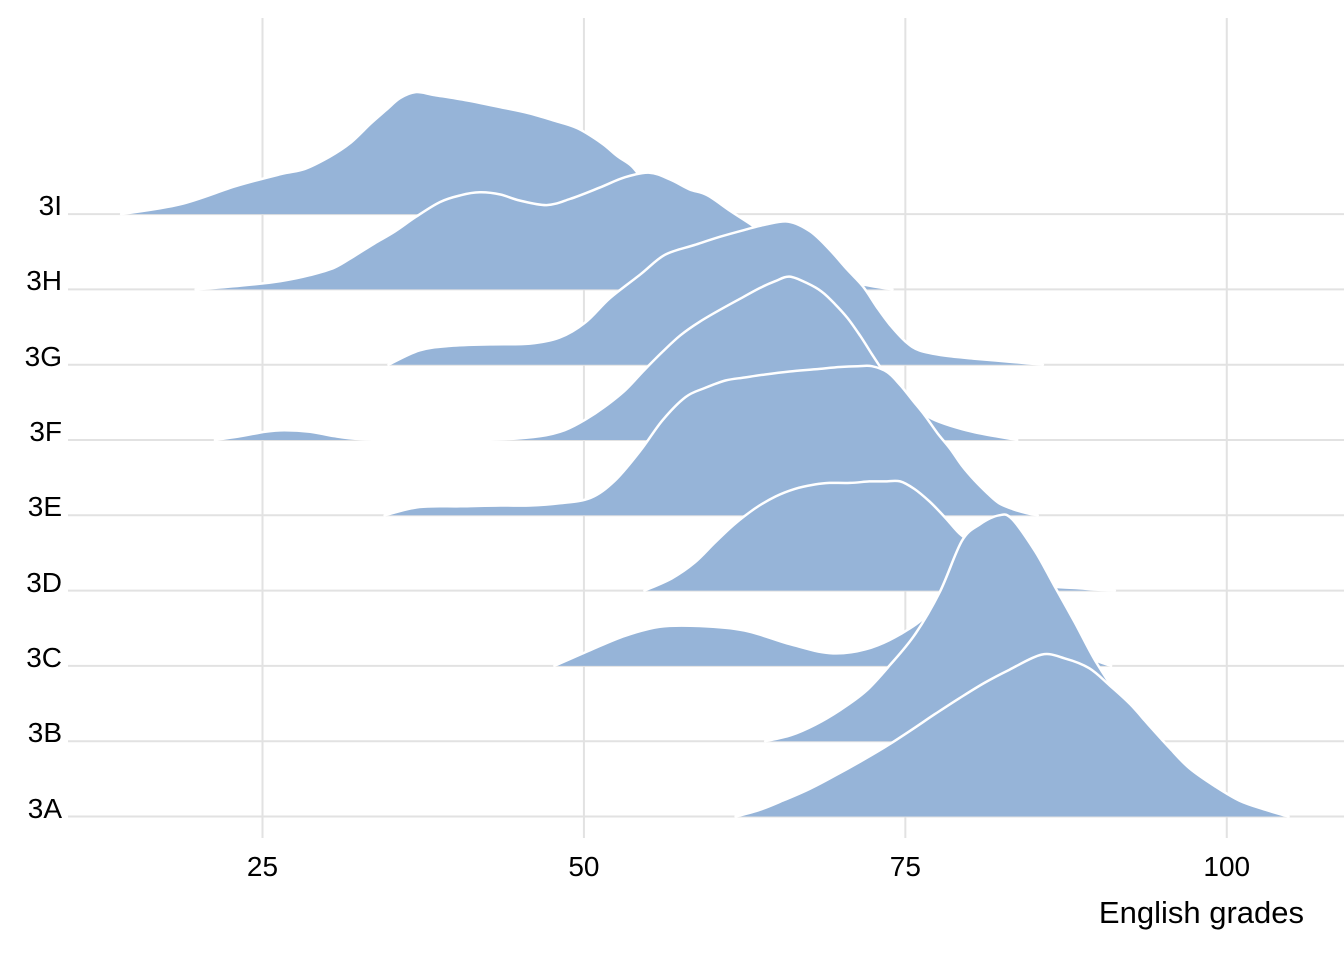  Describe the element at coordinates (421, 153) in the screenshot. I see `ridge-fill-3I` at that location.